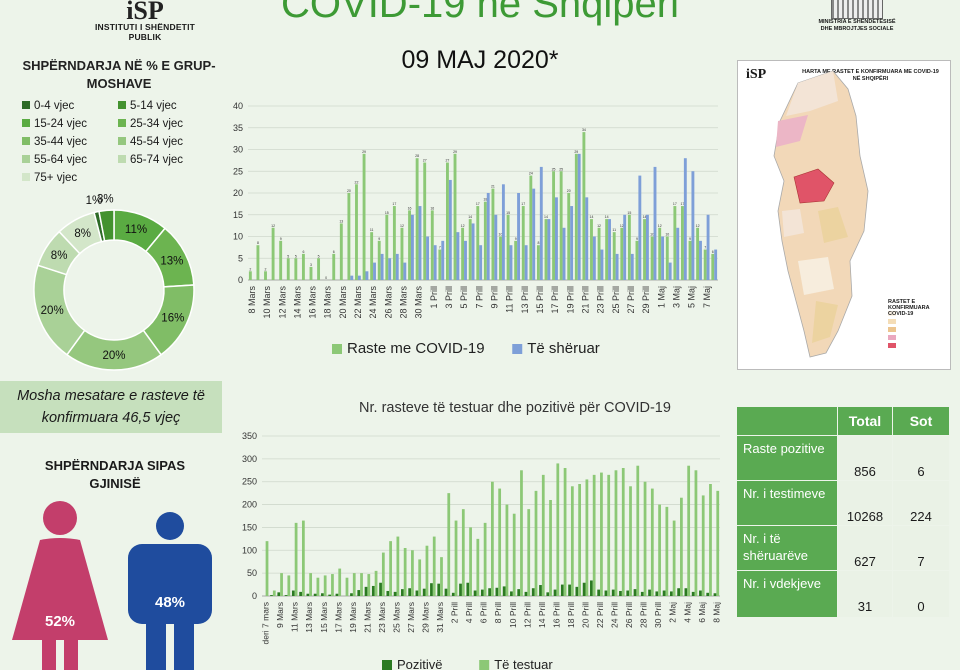  What do you see at coordinates (921, 548) in the screenshot?
I see `row-today-recovered: 7` at bounding box center [921, 548].